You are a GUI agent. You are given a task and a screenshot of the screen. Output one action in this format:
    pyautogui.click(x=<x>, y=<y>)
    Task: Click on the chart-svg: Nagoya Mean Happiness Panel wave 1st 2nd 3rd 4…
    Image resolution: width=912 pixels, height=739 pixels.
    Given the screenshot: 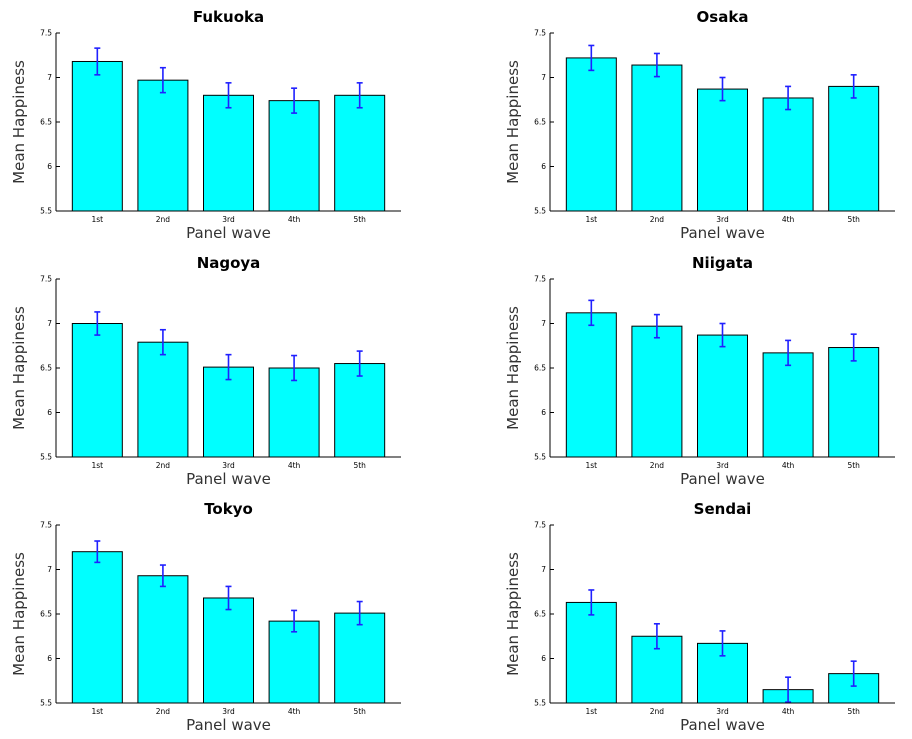 What is the action you would take?
    pyautogui.click(x=205, y=371)
    